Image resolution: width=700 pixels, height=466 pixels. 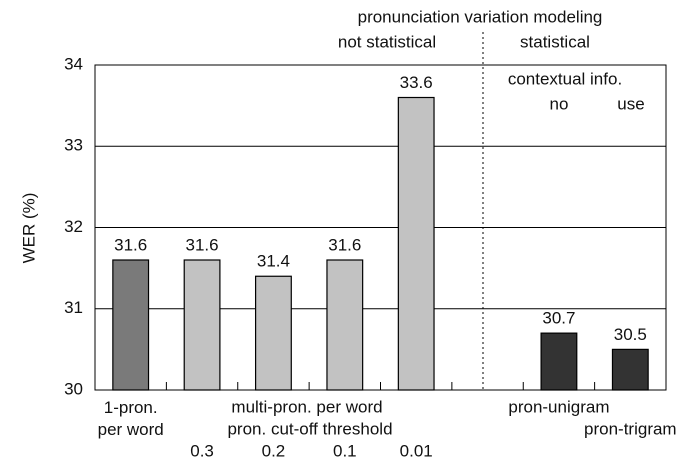 What do you see at coordinates (480, 16) in the screenshot?
I see `annotation: pronunciation variation modeling` at bounding box center [480, 16].